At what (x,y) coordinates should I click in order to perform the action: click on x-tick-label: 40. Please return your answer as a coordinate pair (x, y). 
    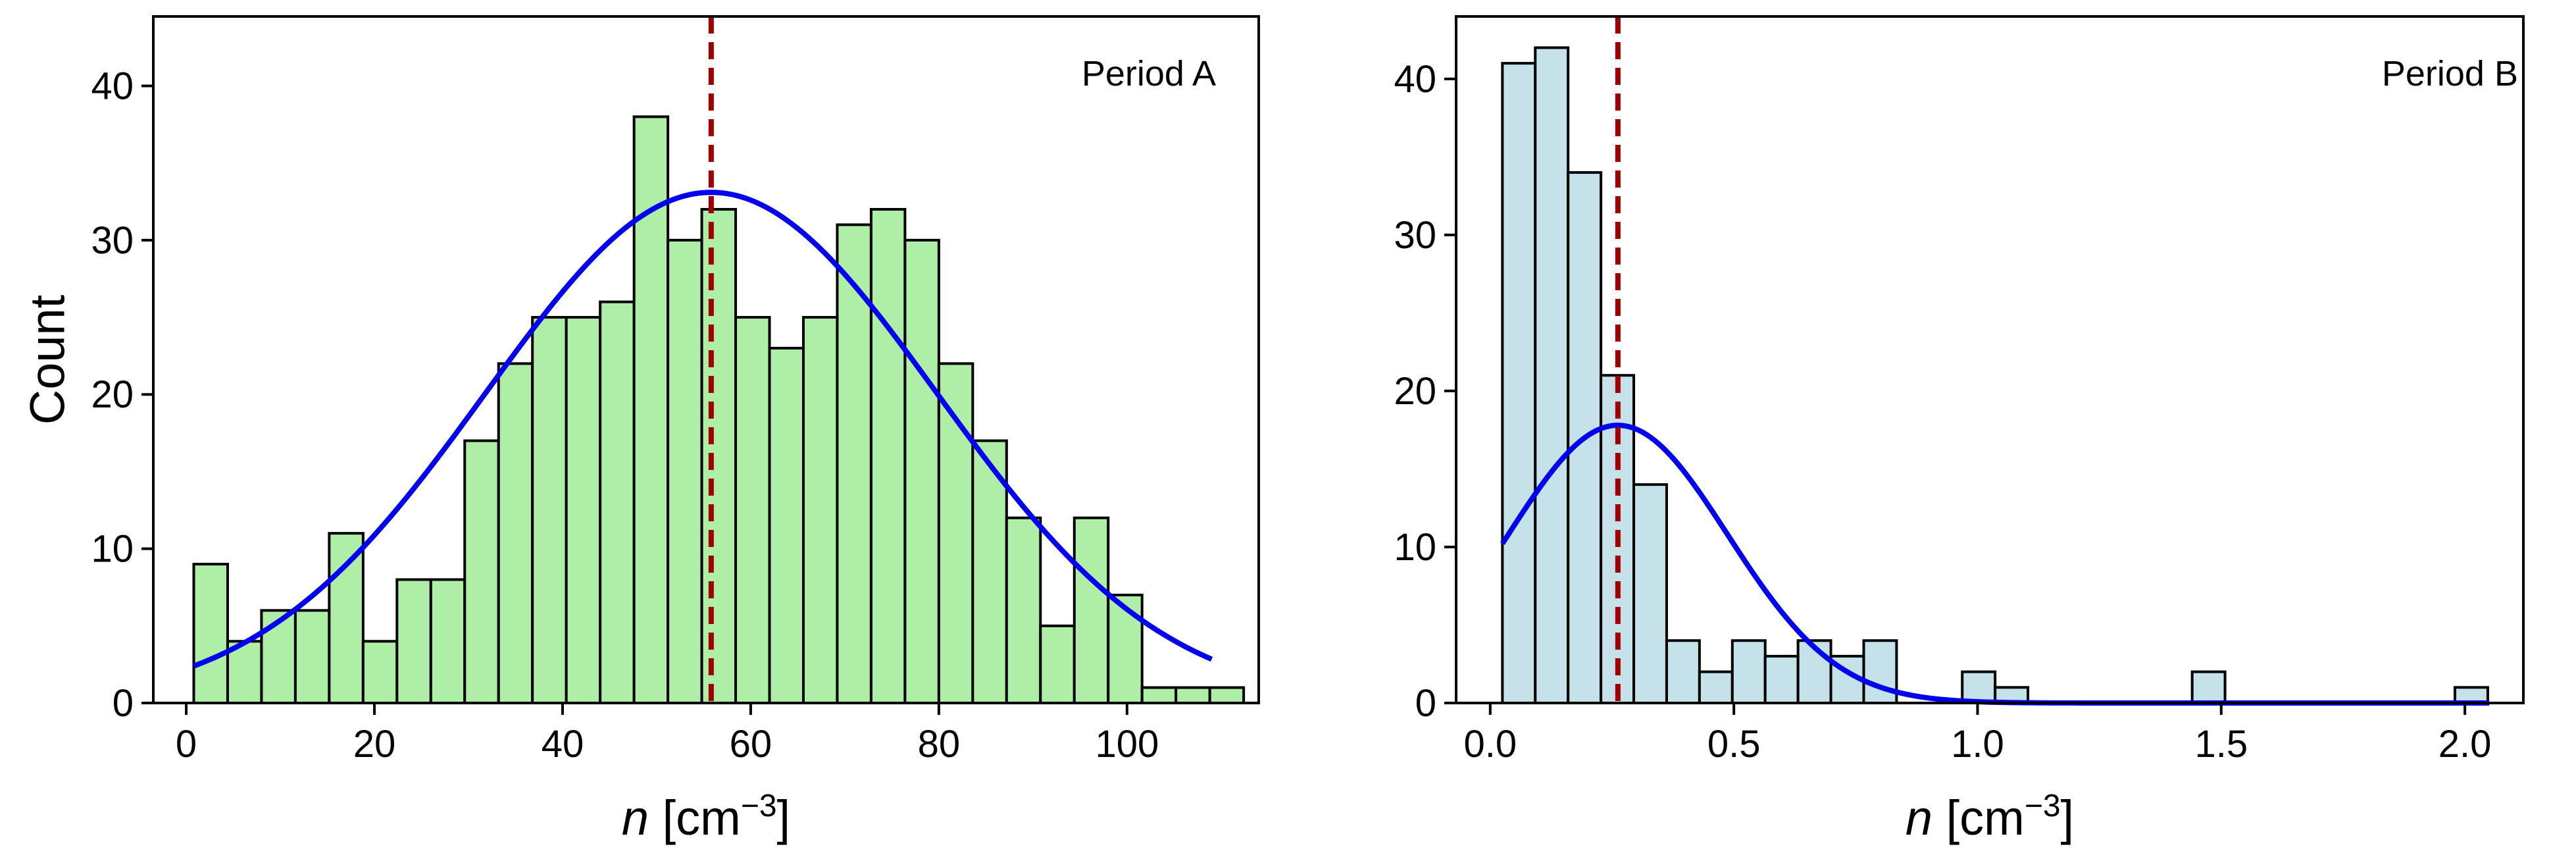
    Looking at the image, I should click on (563, 744).